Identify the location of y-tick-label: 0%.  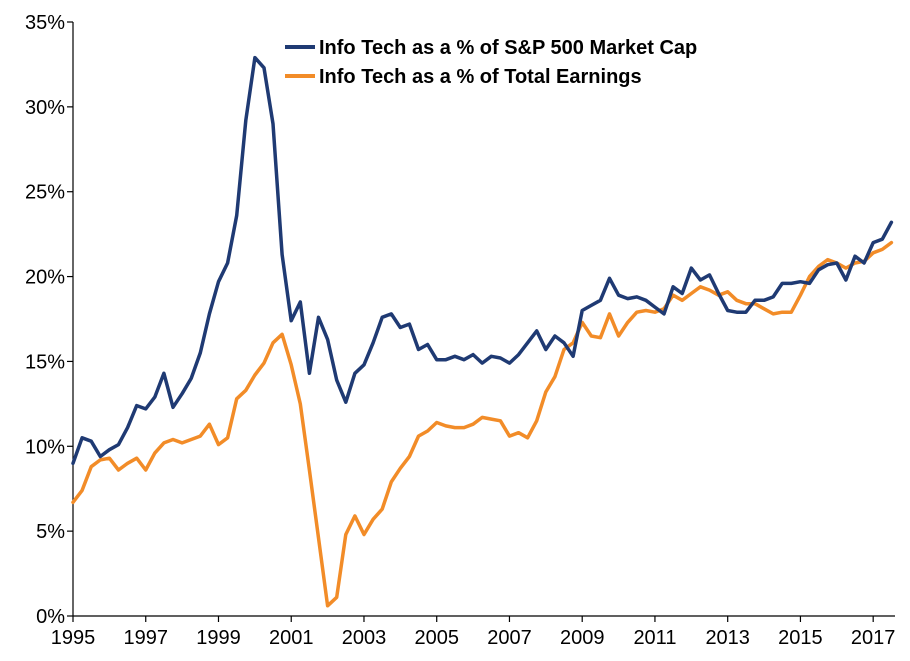
(50, 617).